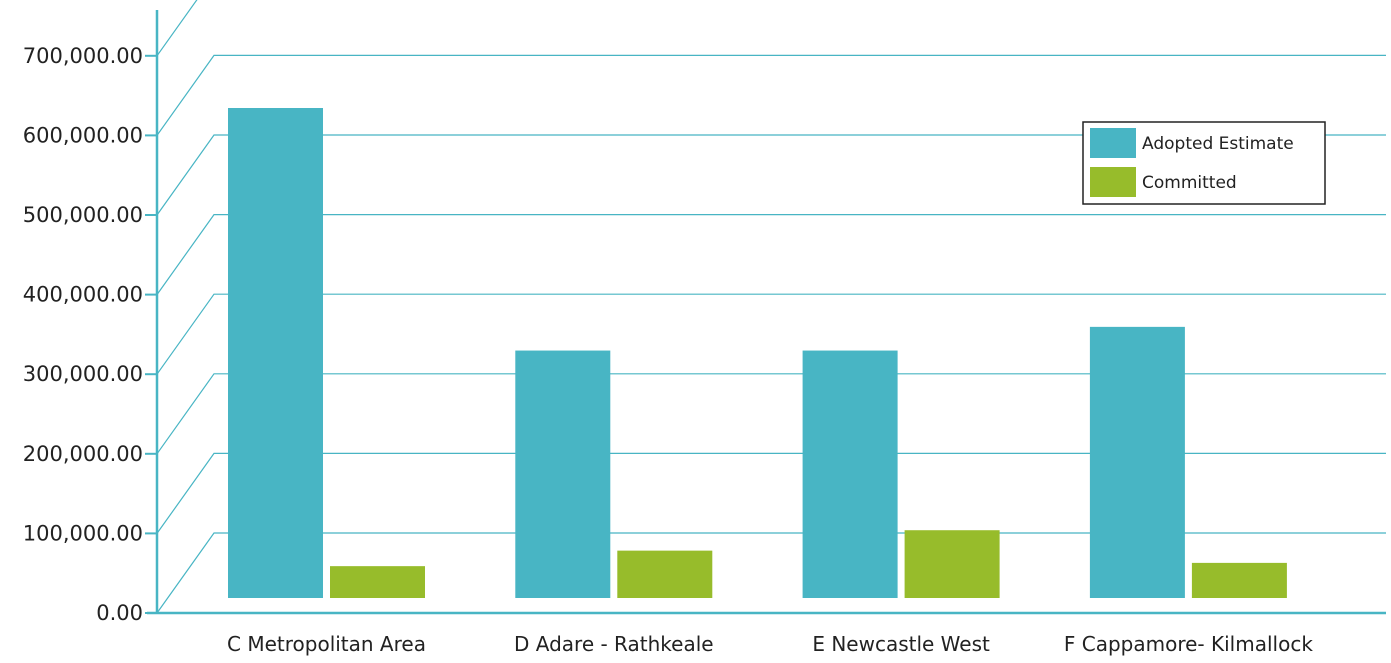 This screenshot has width=1391, height=663. I want to click on legend-label-committed: Committed, so click(1189, 183).